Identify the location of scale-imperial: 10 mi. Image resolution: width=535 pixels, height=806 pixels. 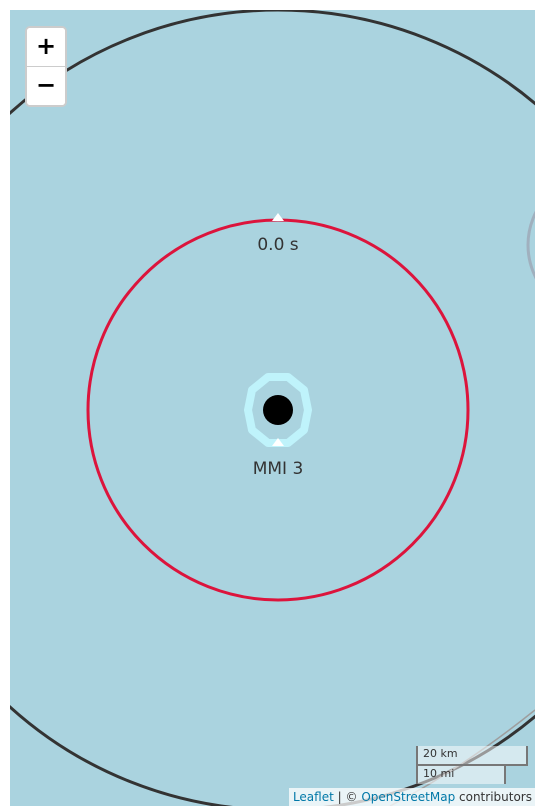
(461, 774).